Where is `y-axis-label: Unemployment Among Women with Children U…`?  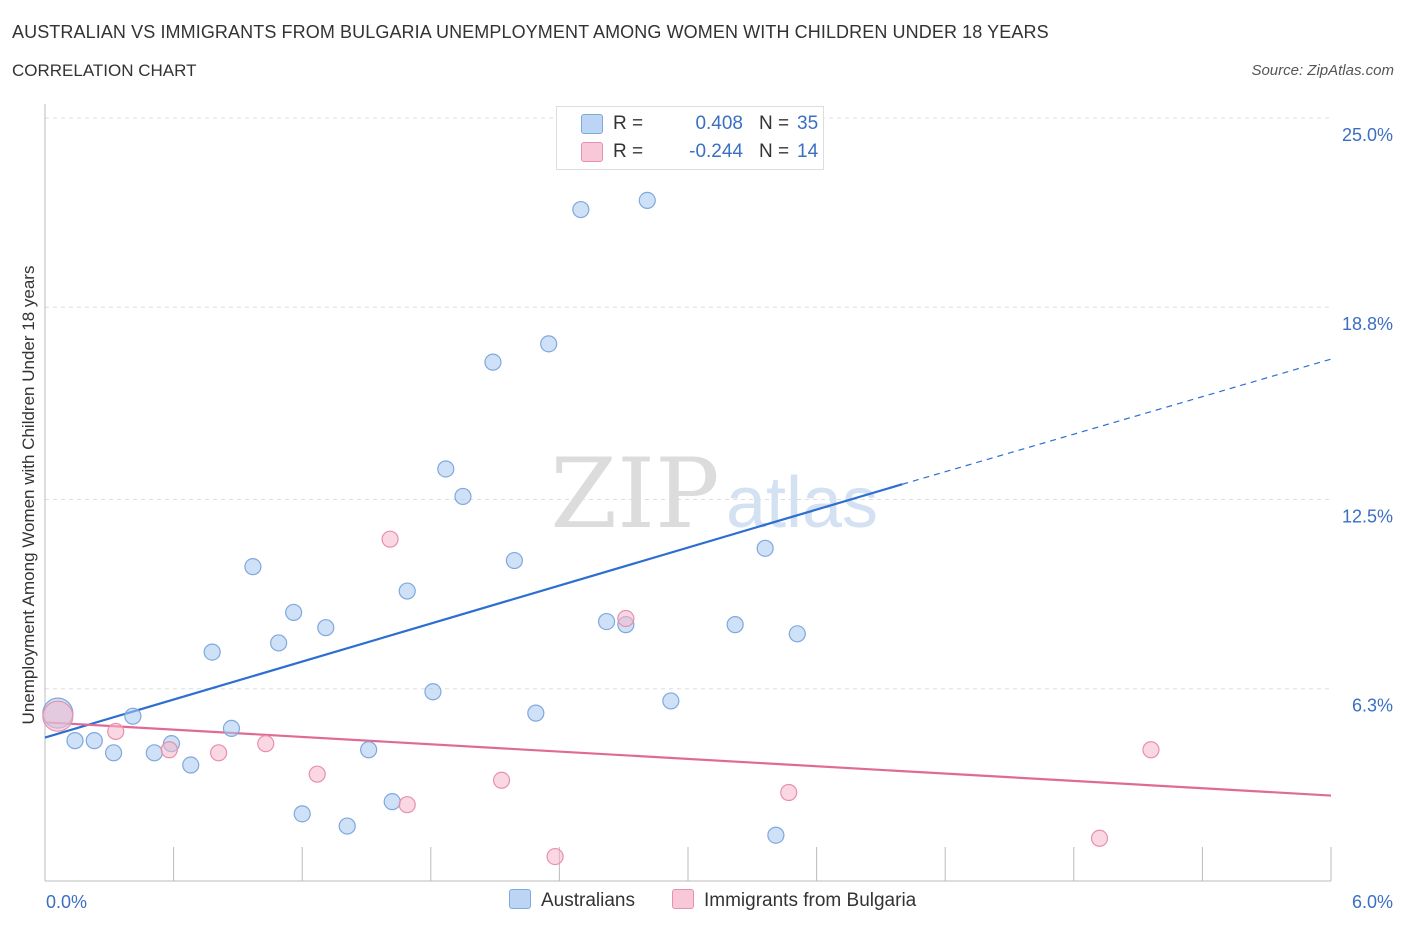
y-axis-label: Unemployment Among Women with Children U… is located at coordinates (28, 495).